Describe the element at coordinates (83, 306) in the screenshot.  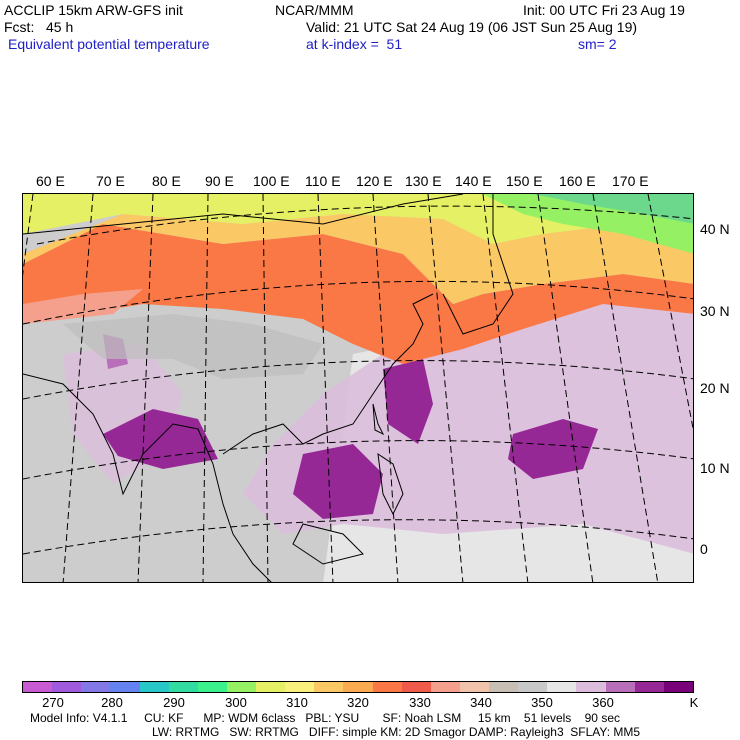
I see `salmon-patch` at that location.